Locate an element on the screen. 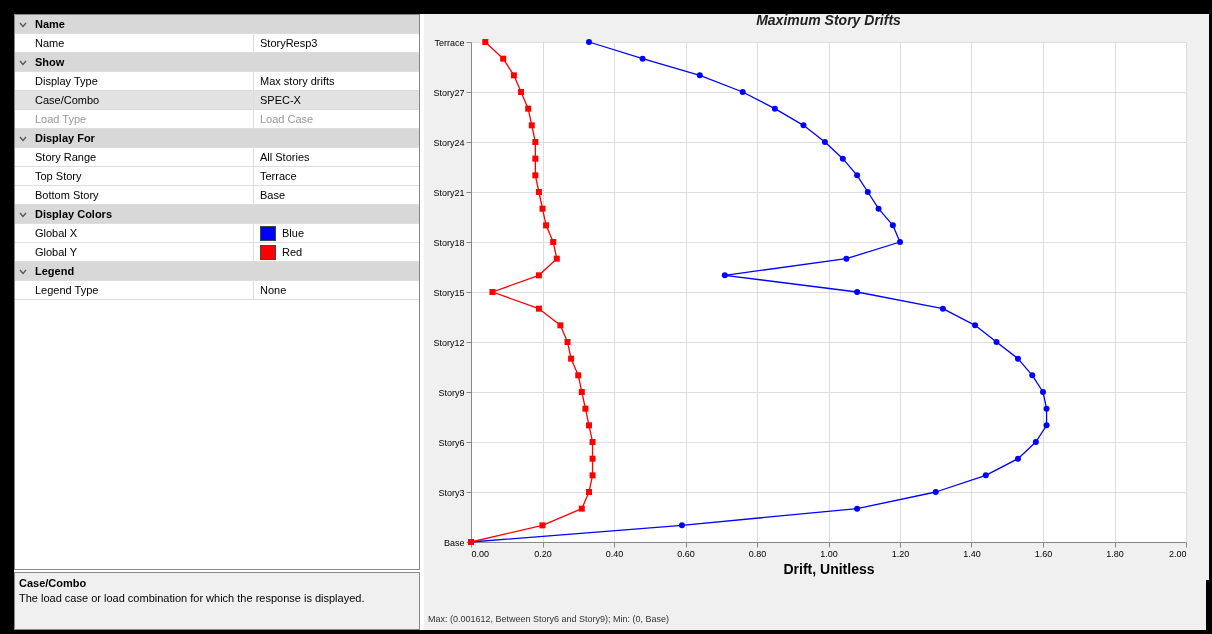  text: StoryResp3 is located at coordinates (289, 43).